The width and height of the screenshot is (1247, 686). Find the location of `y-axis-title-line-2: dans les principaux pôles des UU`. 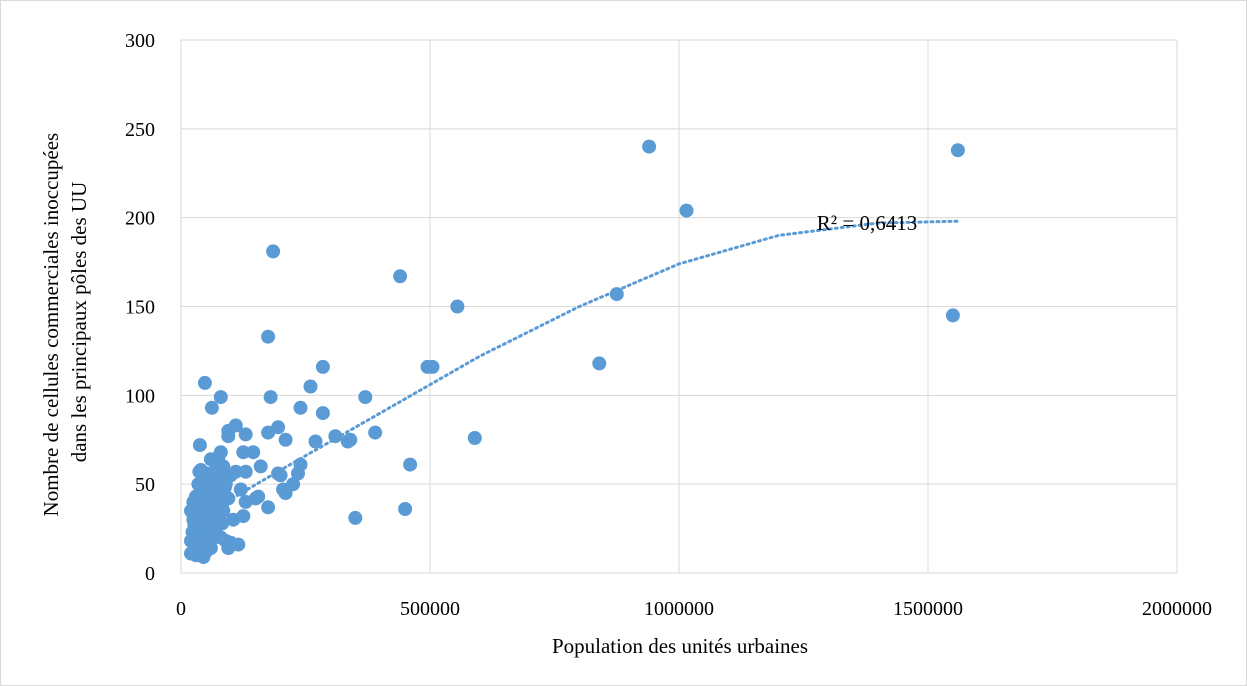

y-axis-title-line-2: dans les principaux pôles des UU is located at coordinates (79, 322).